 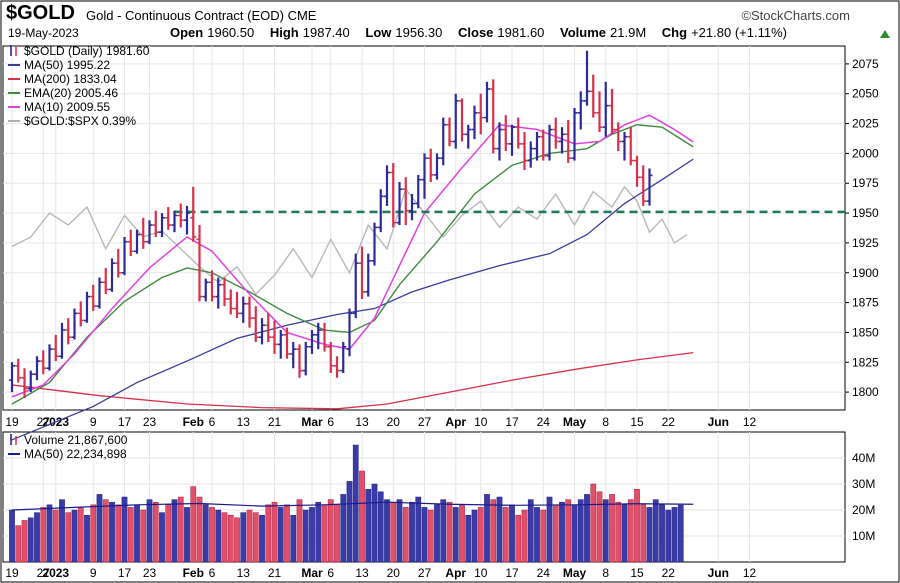 What do you see at coordinates (795, 15) in the screenshot?
I see `stockcharts-credit: ©StockCharts.com` at bounding box center [795, 15].